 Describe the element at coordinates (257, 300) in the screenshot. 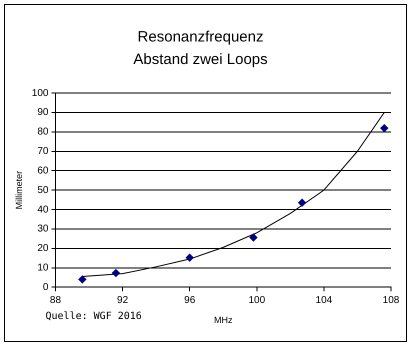

I see `x-tick-label: 100` at that location.